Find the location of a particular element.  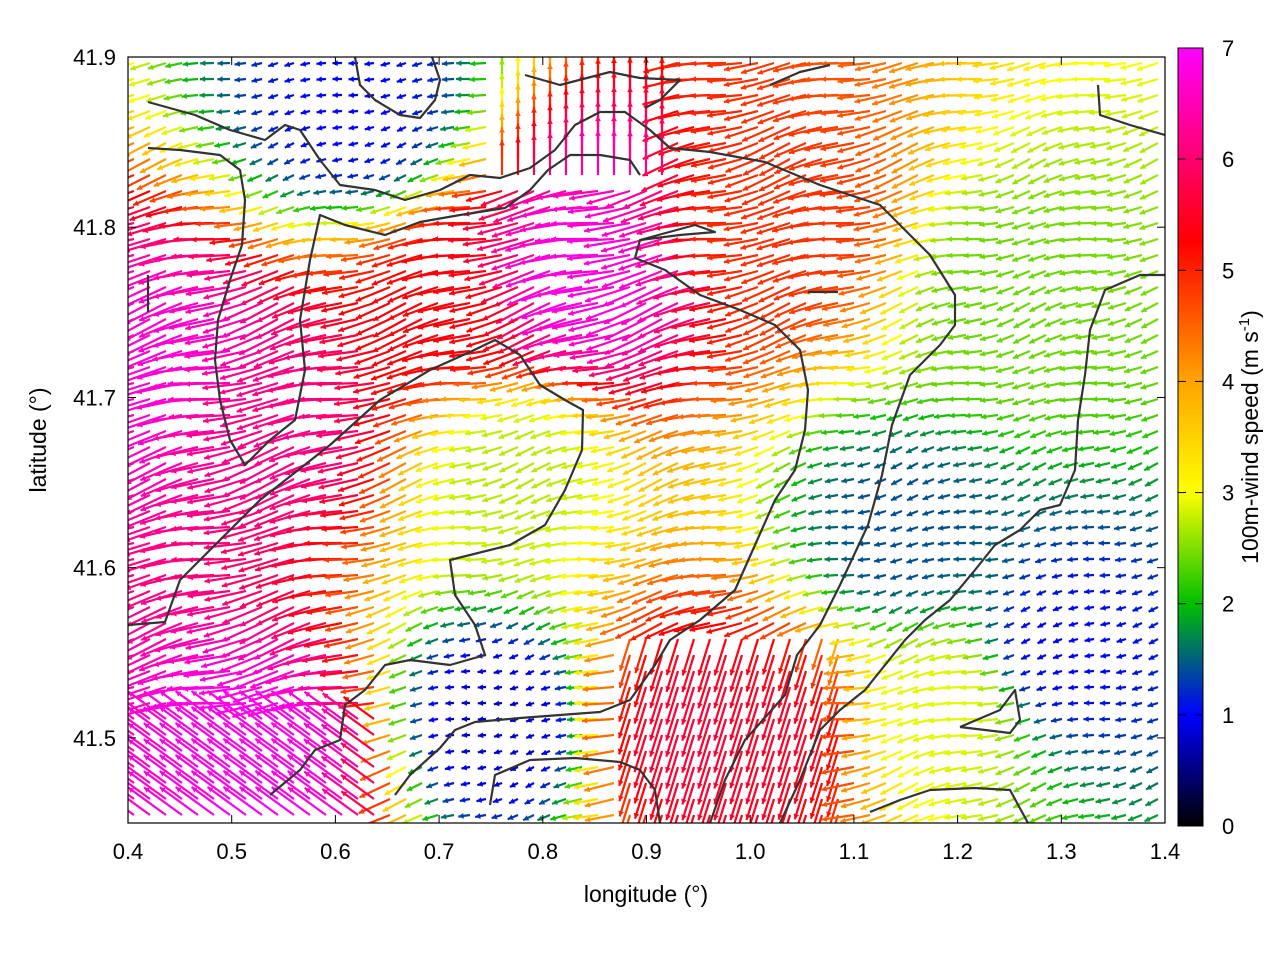

colorbar-tick-label: 6 is located at coordinates (1228, 159).